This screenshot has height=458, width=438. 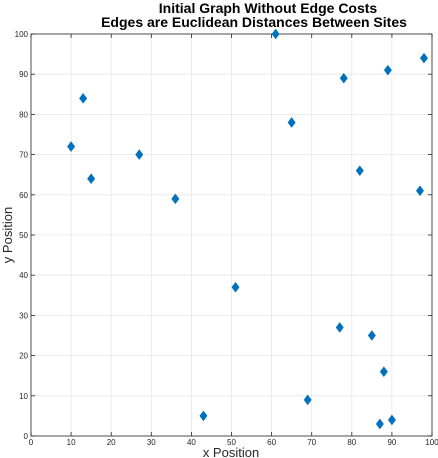 What do you see at coordinates (268, 8) in the screenshot?
I see `chart-title-line-1: Initial Graph Without Edge Costs` at bounding box center [268, 8].